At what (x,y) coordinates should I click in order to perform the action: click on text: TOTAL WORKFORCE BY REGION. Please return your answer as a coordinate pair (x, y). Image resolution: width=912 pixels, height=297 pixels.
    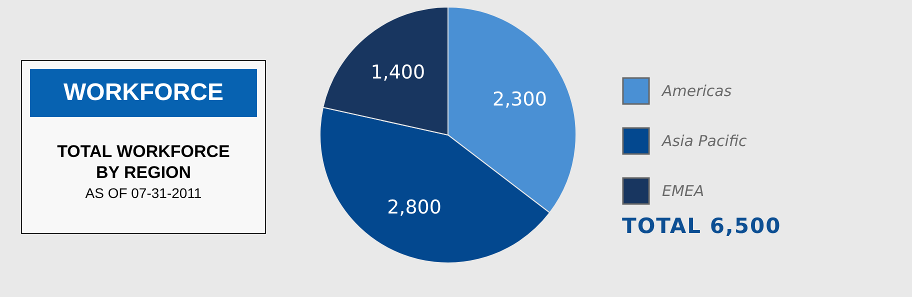
    Looking at the image, I should click on (143, 162).